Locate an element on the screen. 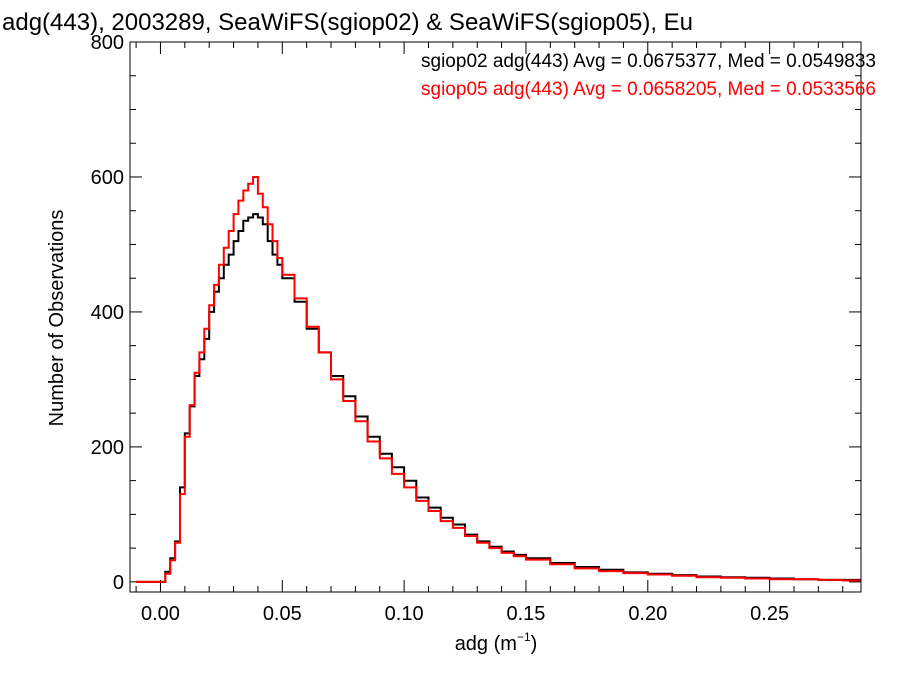 Image resolution: width=900 pixels, height=675 pixels. x-tick-label: 0.15 is located at coordinates (525, 614).